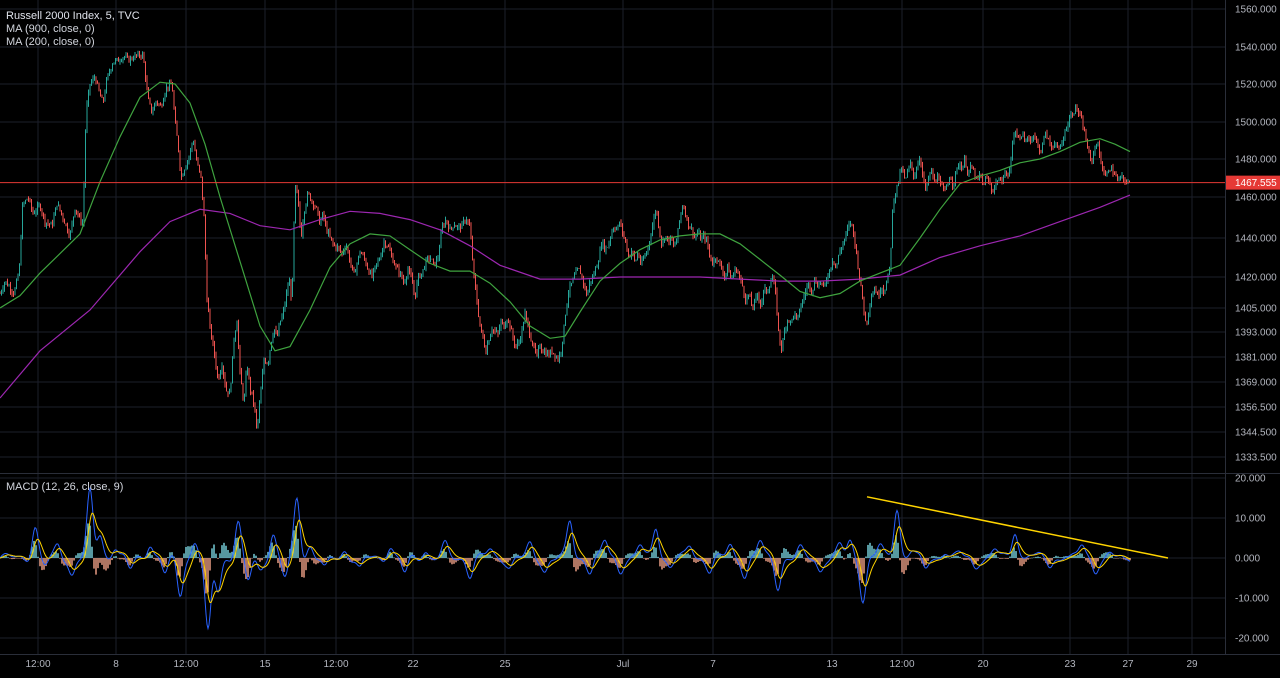 The image size is (1280, 678). Describe the element at coordinates (50, 29) in the screenshot. I see `ma900-legend: MA (900, close, 0)` at that location.